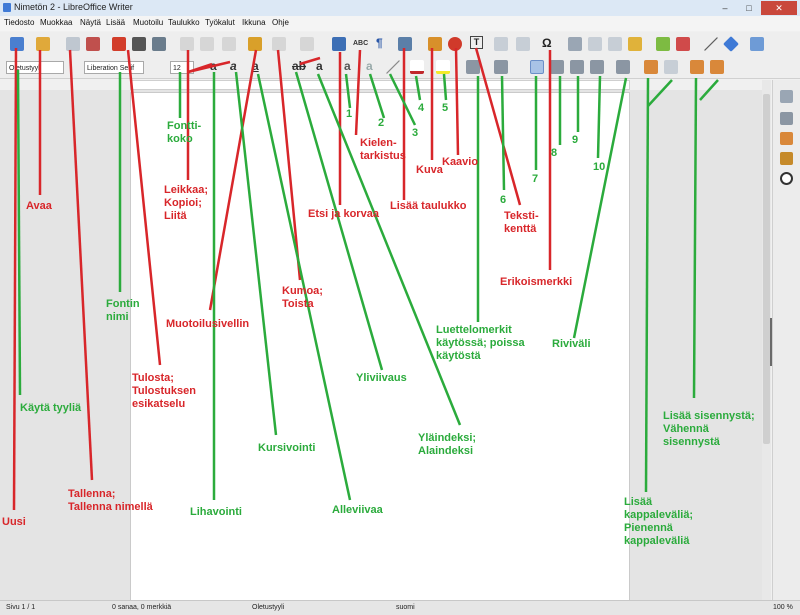  What do you see at coordinates (184, 132) in the screenshot?
I see `label-fonttikoko: Fontti- koko` at bounding box center [184, 132].